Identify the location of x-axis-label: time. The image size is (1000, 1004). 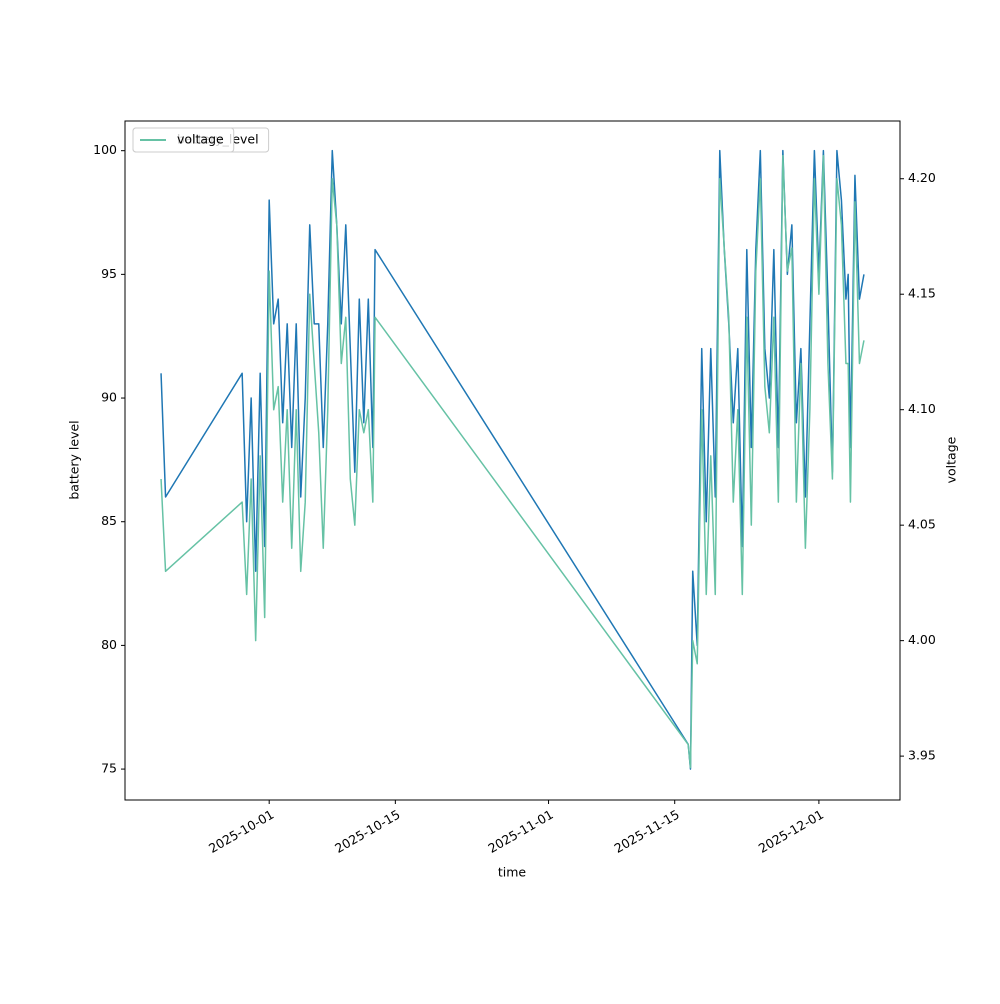
(512, 872).